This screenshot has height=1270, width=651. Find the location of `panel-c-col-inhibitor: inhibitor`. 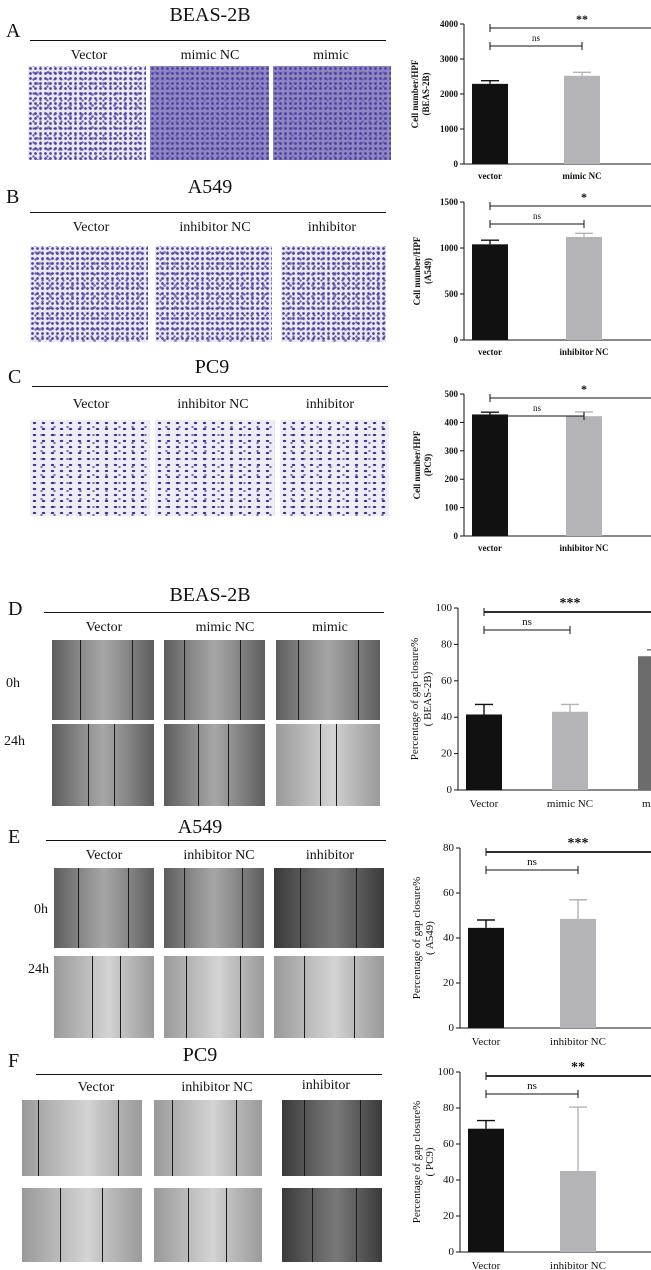

panel-c-col-inhibitor: inhibitor is located at coordinates (330, 404).